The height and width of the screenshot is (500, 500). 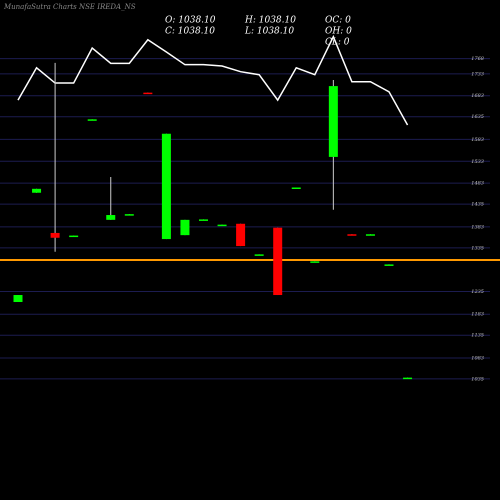 I want to click on stat-label: OC: 0, so click(x=338, y=21).